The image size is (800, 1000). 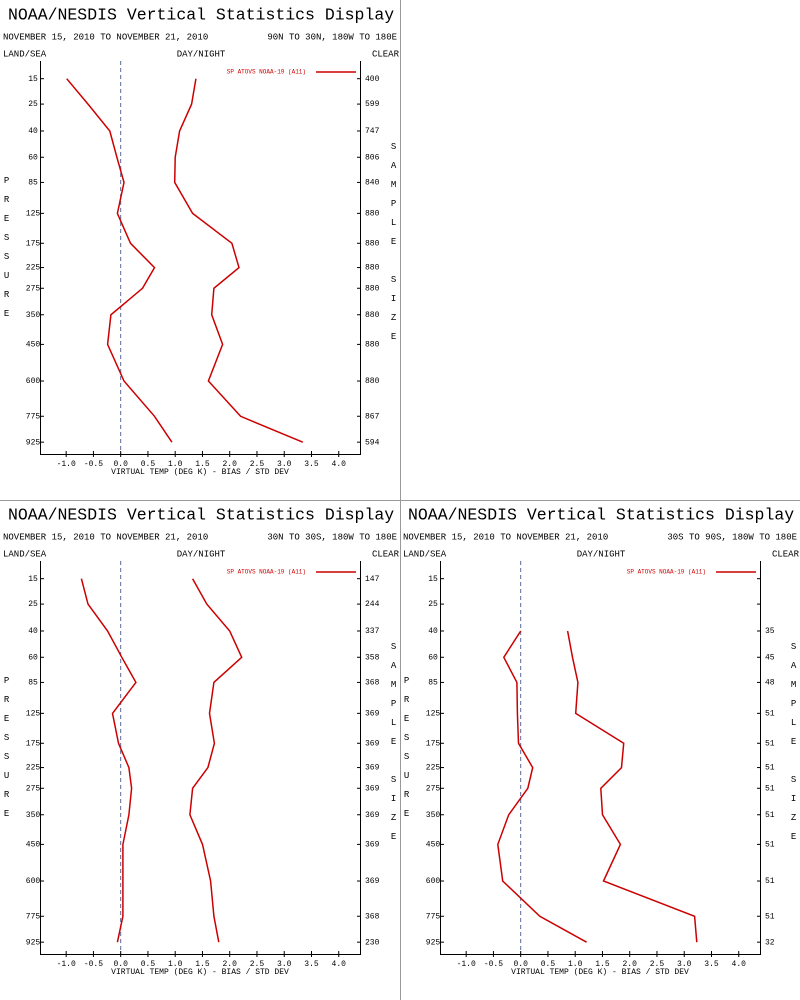 I want to click on y-tick-label: 15, so click(x=33, y=579).